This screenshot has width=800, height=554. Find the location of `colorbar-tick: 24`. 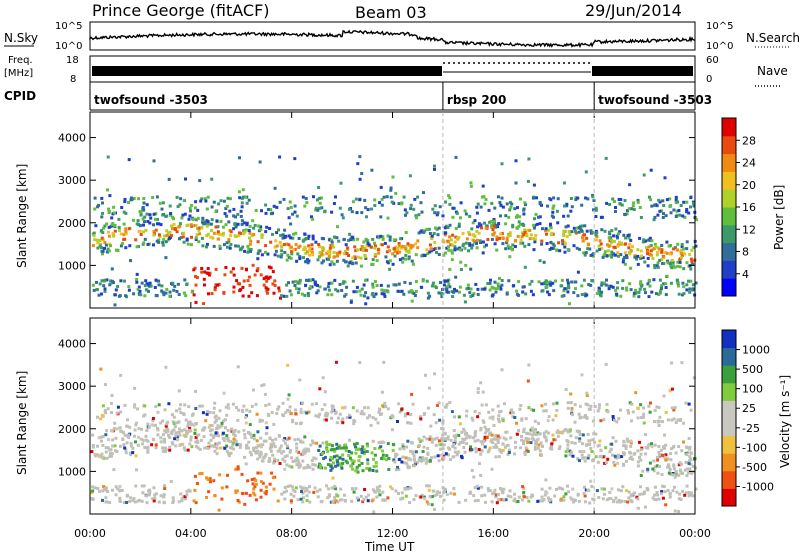

colorbar-tick: 24 is located at coordinates (749, 163).